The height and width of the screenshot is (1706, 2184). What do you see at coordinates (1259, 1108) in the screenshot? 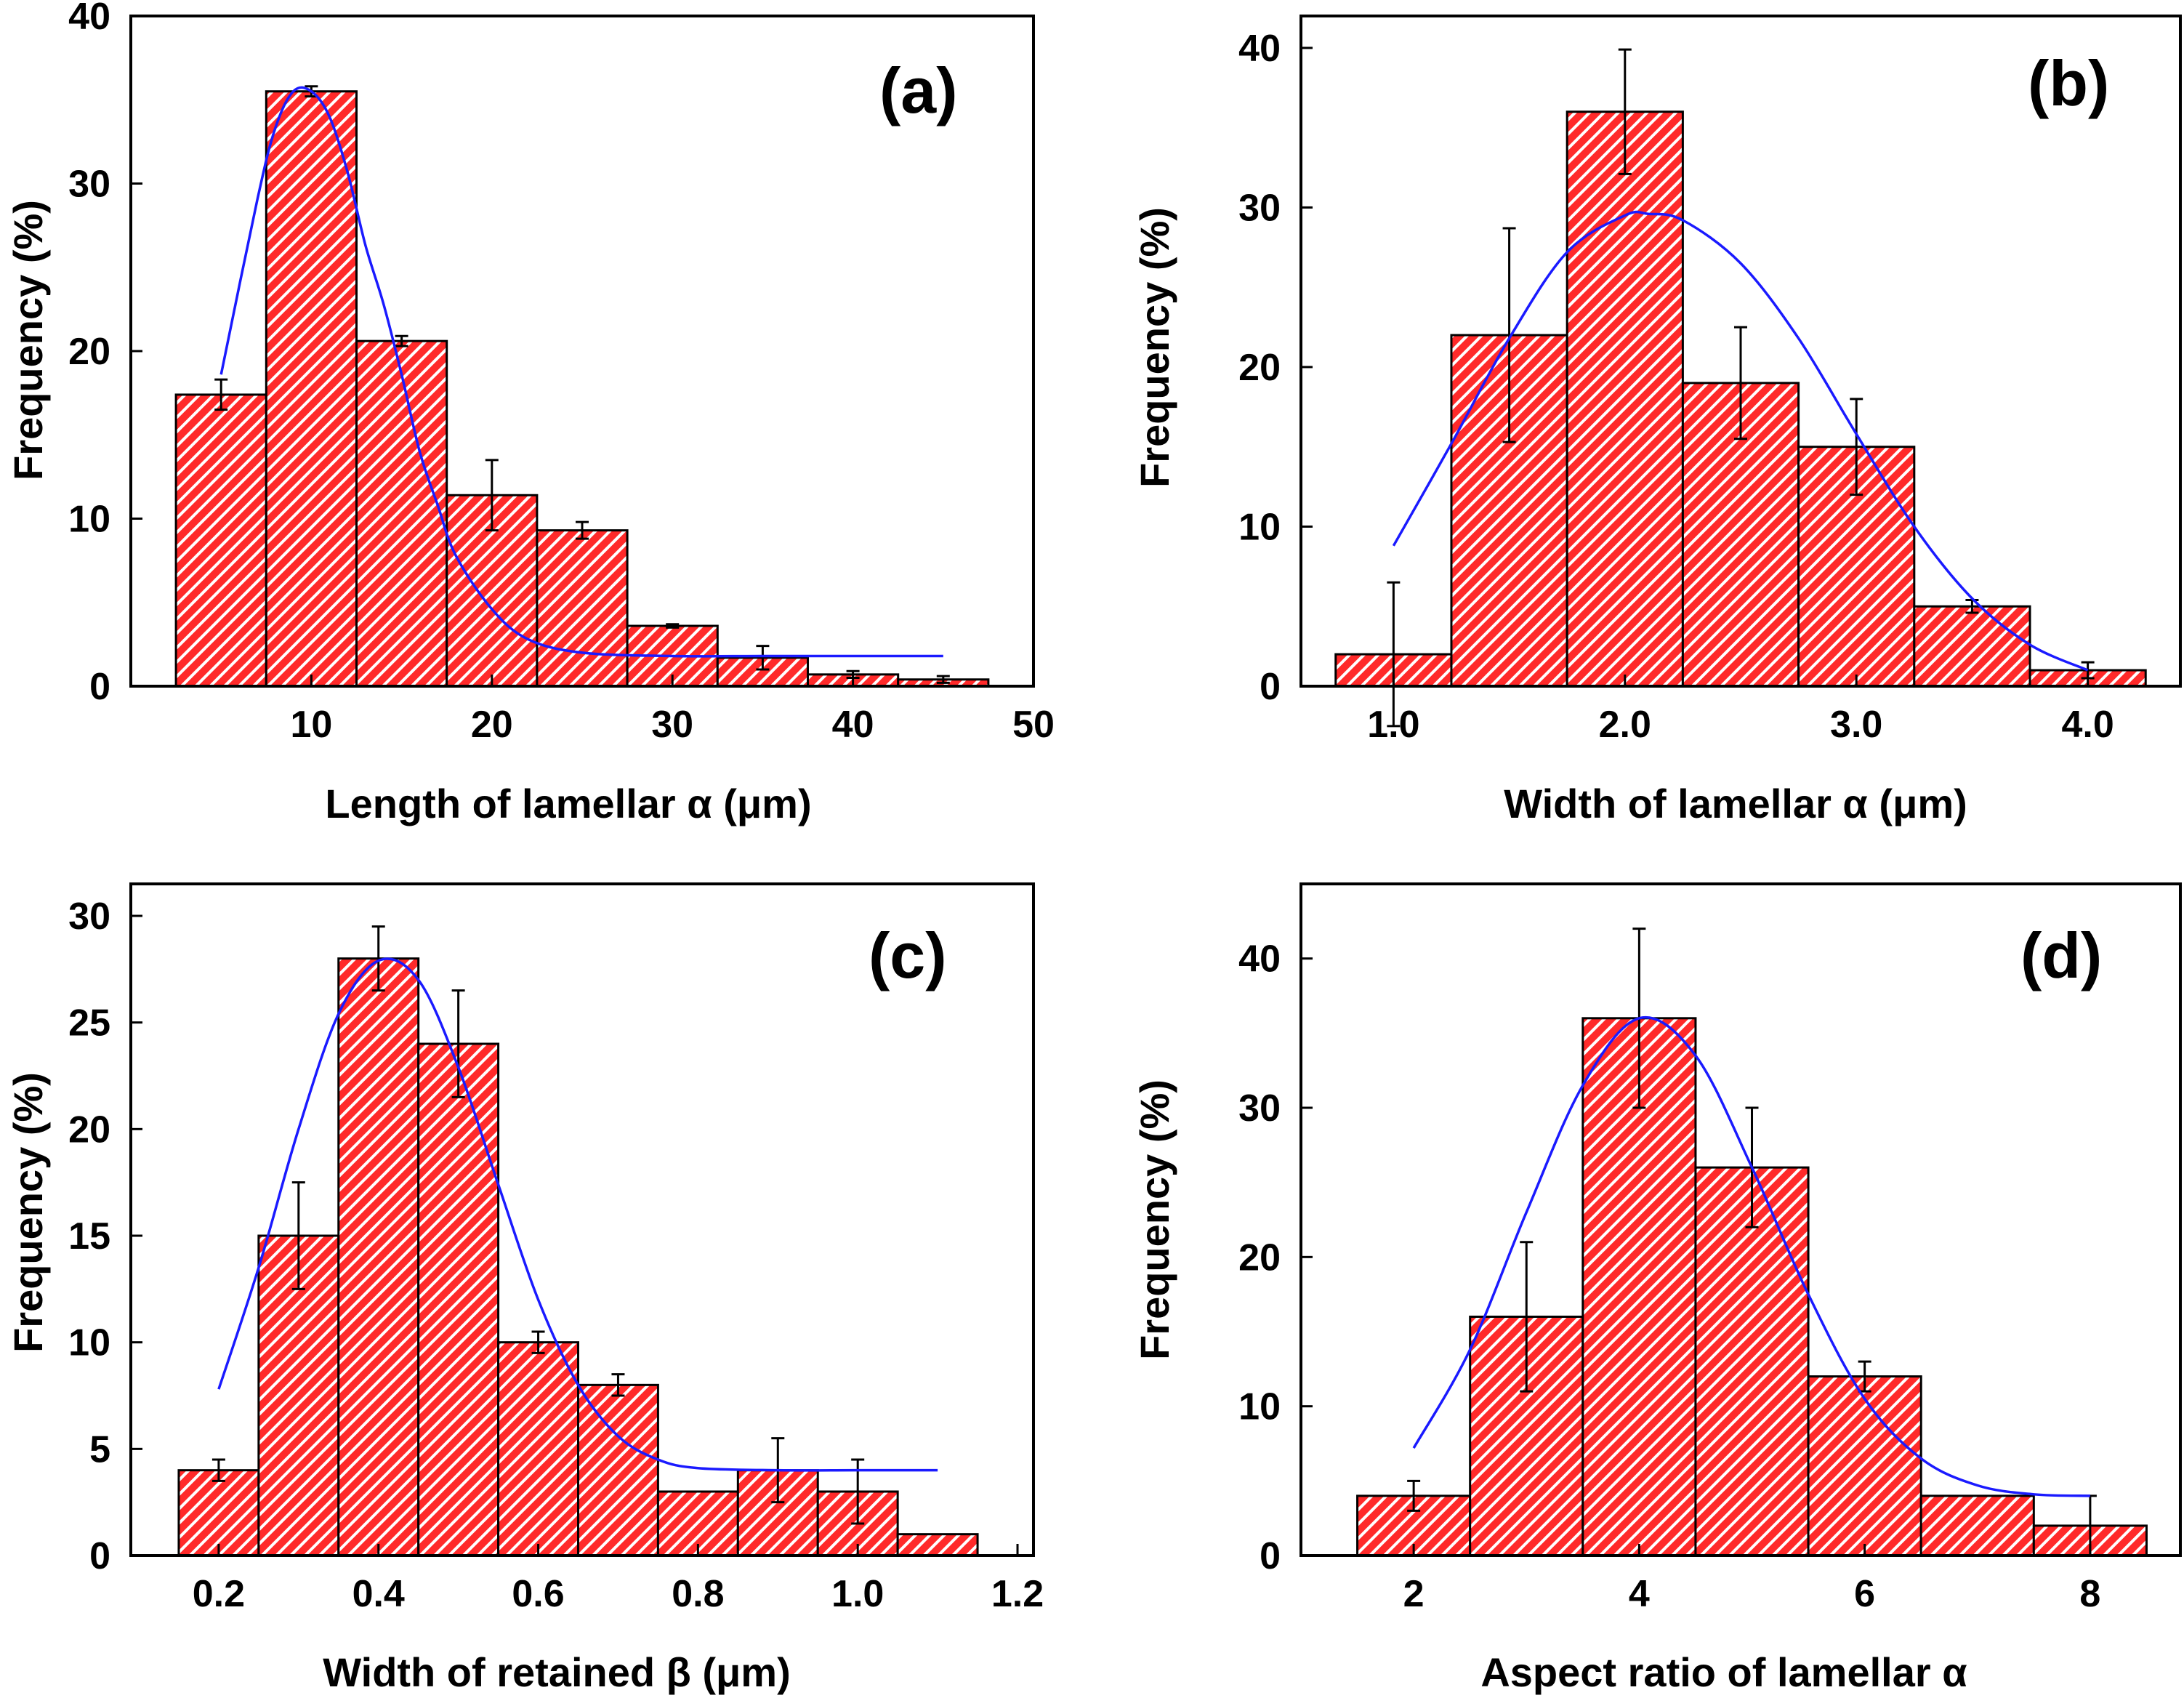
I see `panel-d-ytick-label: 30` at bounding box center [1259, 1108].